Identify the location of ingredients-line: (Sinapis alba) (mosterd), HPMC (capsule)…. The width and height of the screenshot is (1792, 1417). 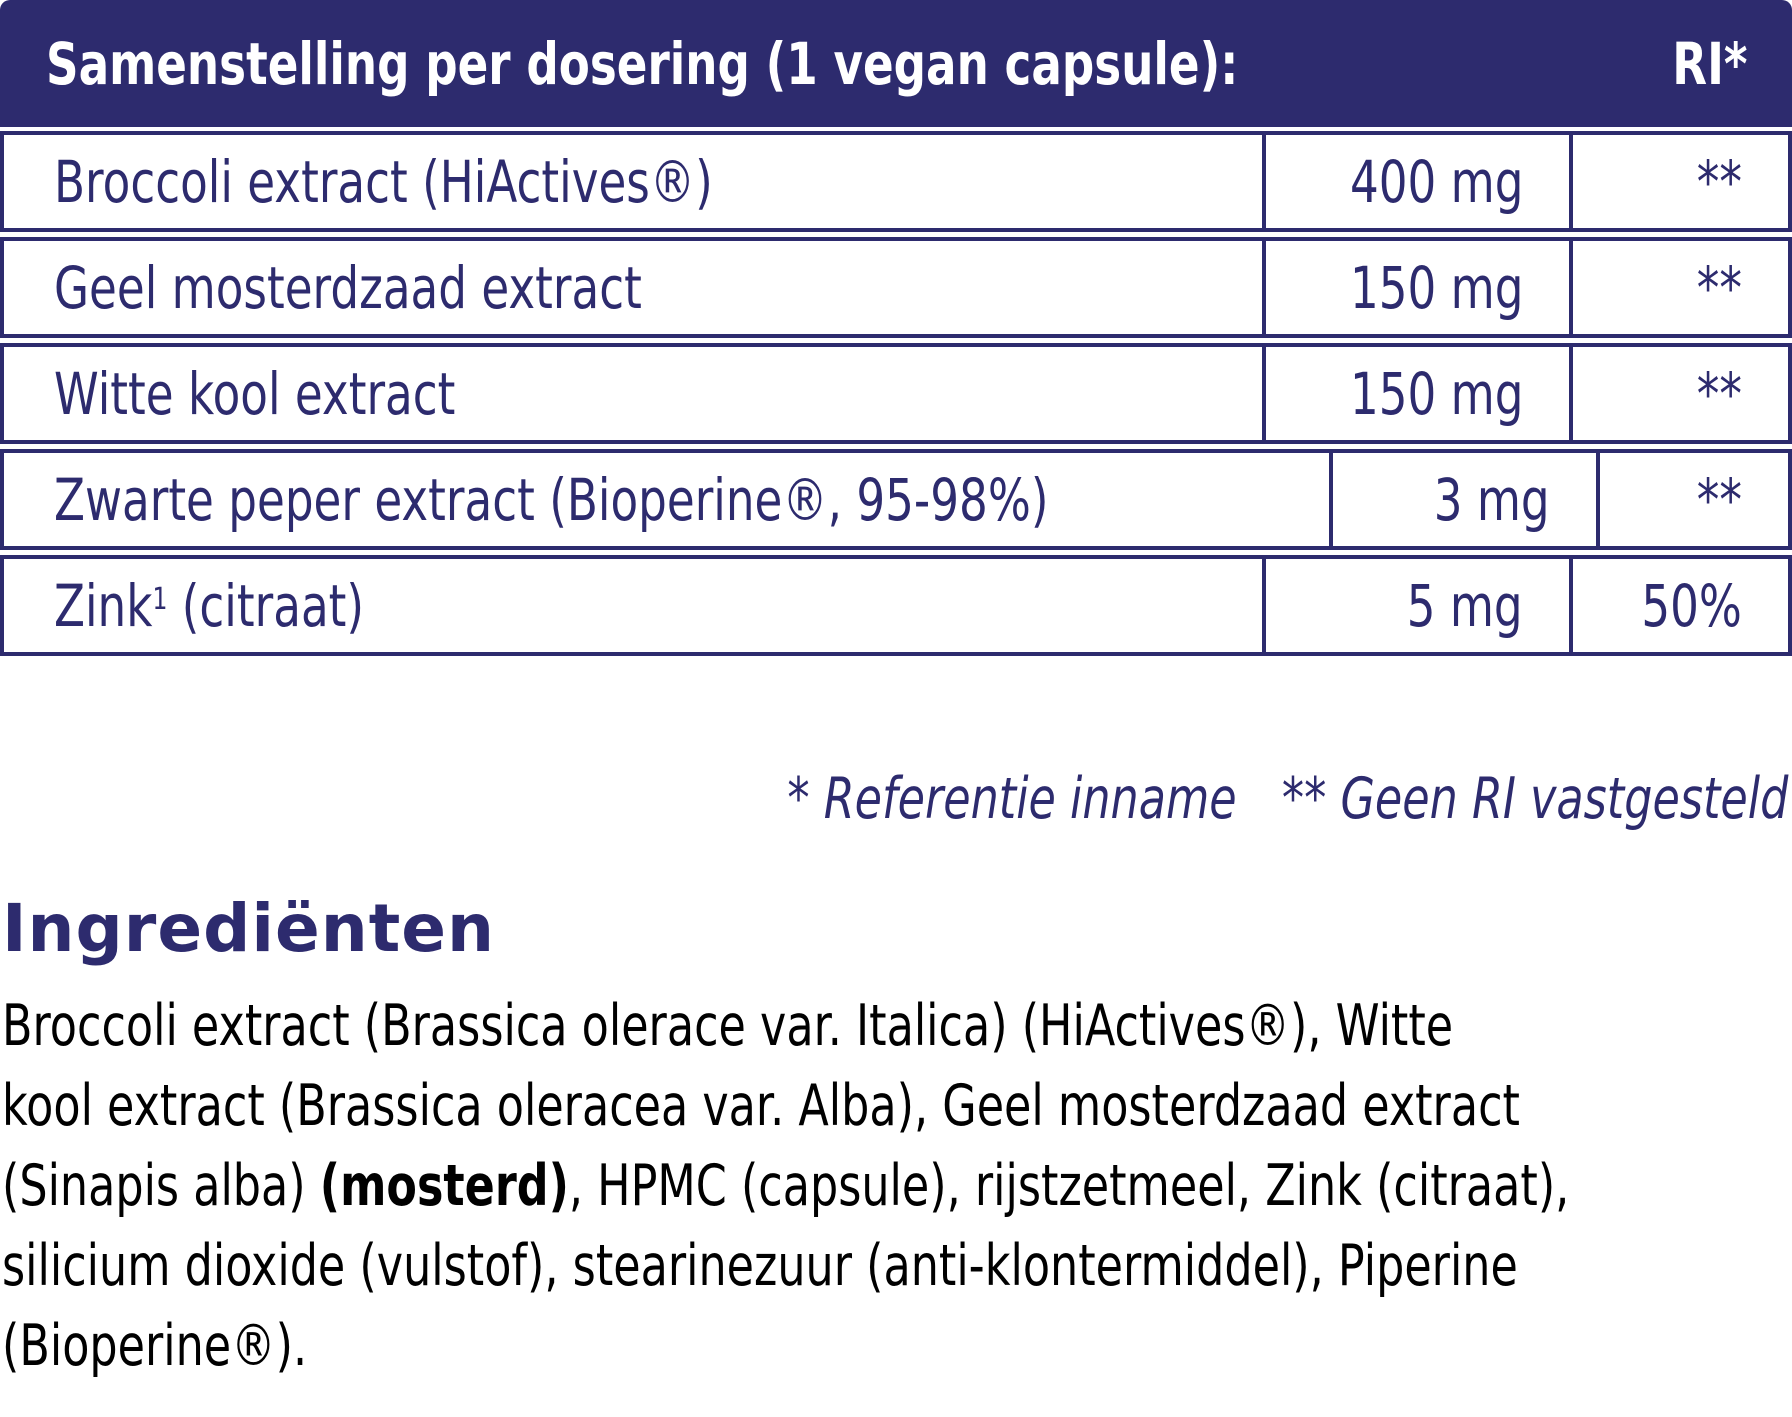
(786, 1186).